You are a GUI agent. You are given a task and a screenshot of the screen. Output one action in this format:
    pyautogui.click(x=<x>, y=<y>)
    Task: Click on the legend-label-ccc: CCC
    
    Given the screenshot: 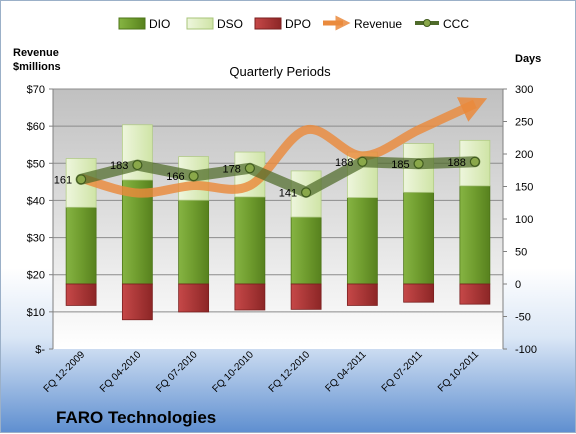 What is the action you would take?
    pyautogui.click(x=456, y=24)
    